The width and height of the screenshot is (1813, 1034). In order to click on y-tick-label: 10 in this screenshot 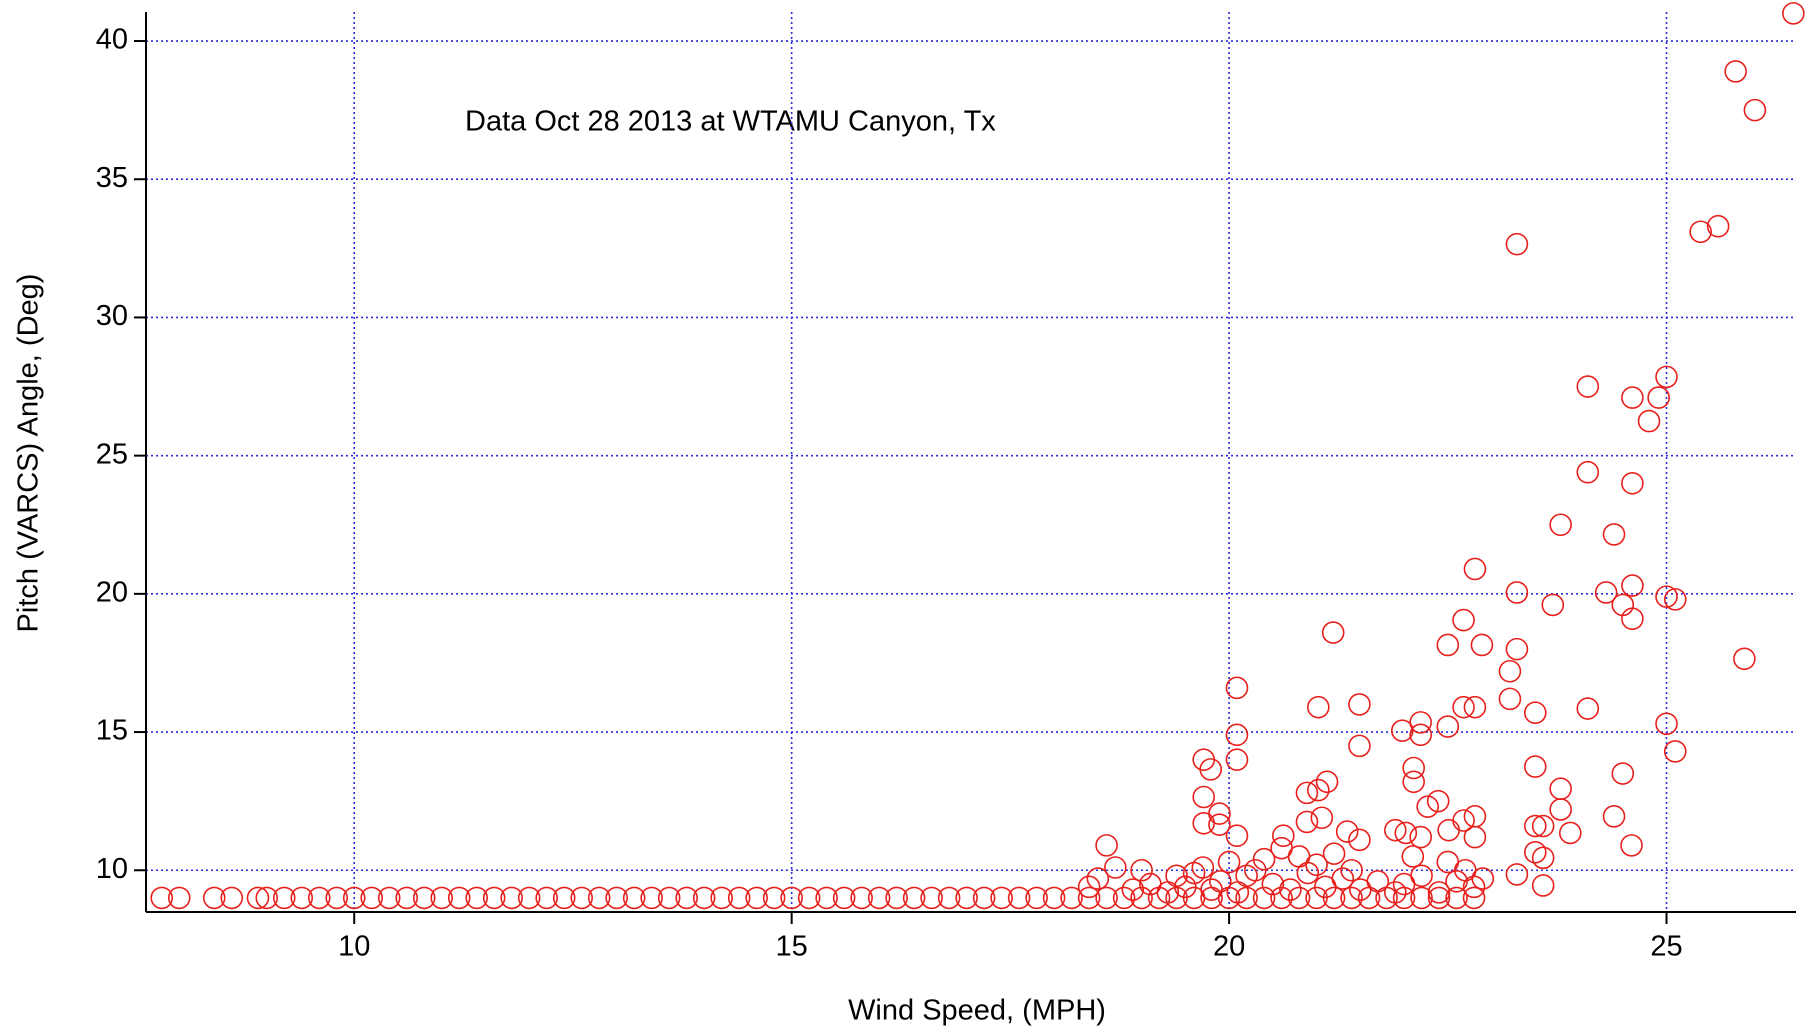, I will do `click(112, 869)`.